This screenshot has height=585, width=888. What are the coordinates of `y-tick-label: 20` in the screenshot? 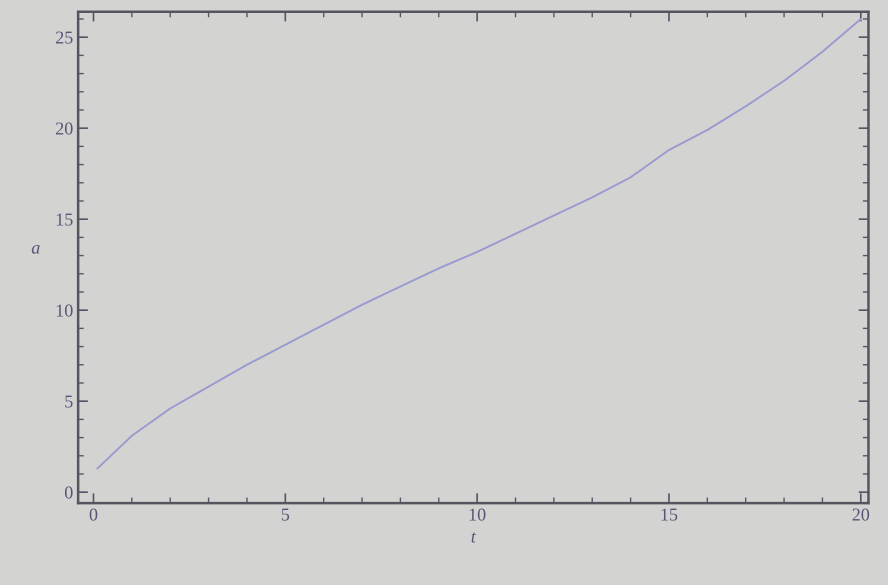 It's located at (64, 128).